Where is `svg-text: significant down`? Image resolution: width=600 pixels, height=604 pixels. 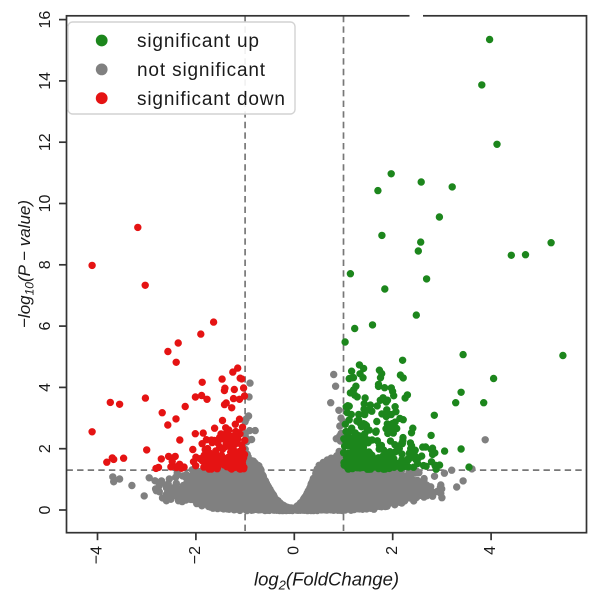 svg-text: significant down is located at coordinates (211, 99).